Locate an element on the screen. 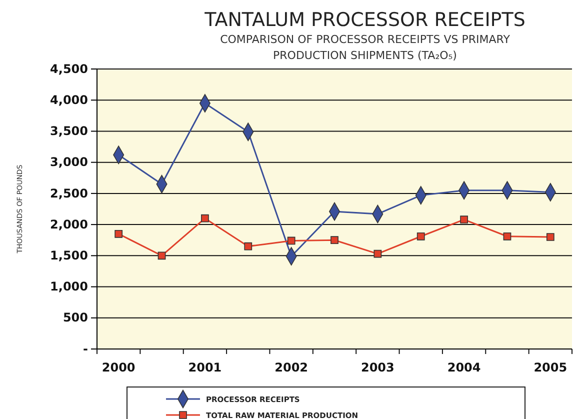 This screenshot has width=574, height=419. x-tick-label: 2000 is located at coordinates (119, 367).